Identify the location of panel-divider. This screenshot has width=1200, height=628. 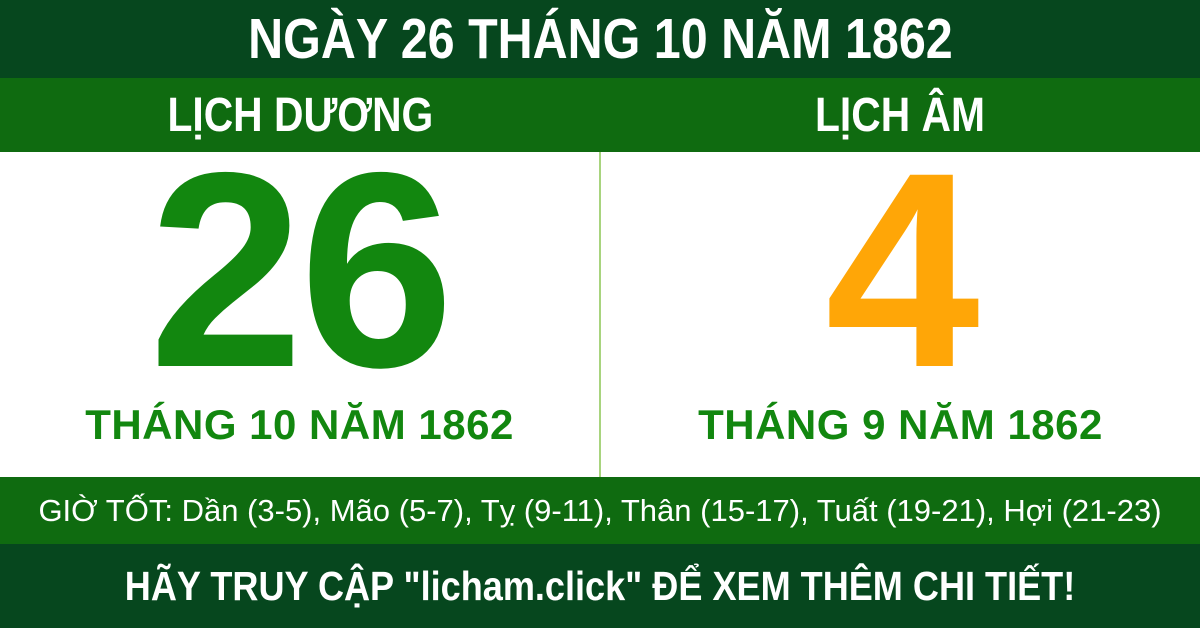
(600, 314).